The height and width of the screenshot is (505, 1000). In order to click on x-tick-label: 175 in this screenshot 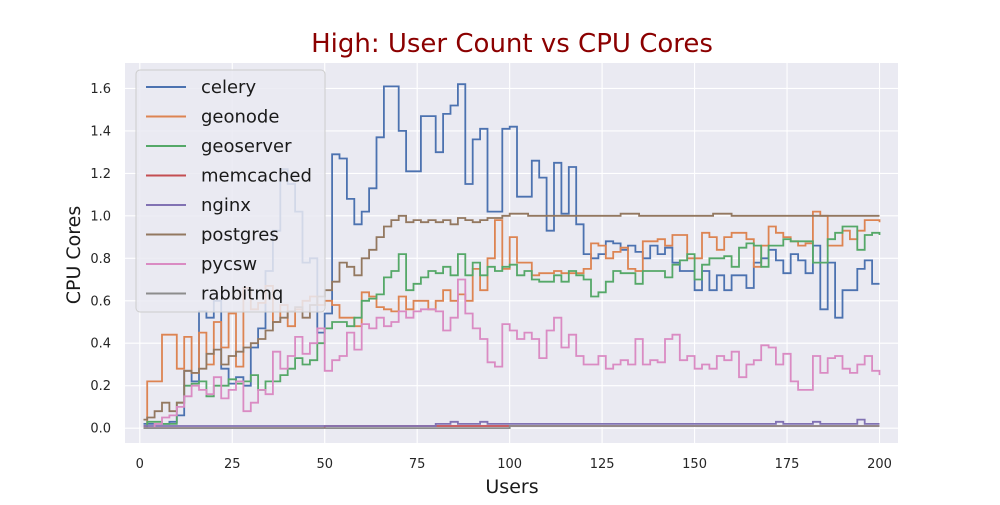, I will do `click(787, 464)`.